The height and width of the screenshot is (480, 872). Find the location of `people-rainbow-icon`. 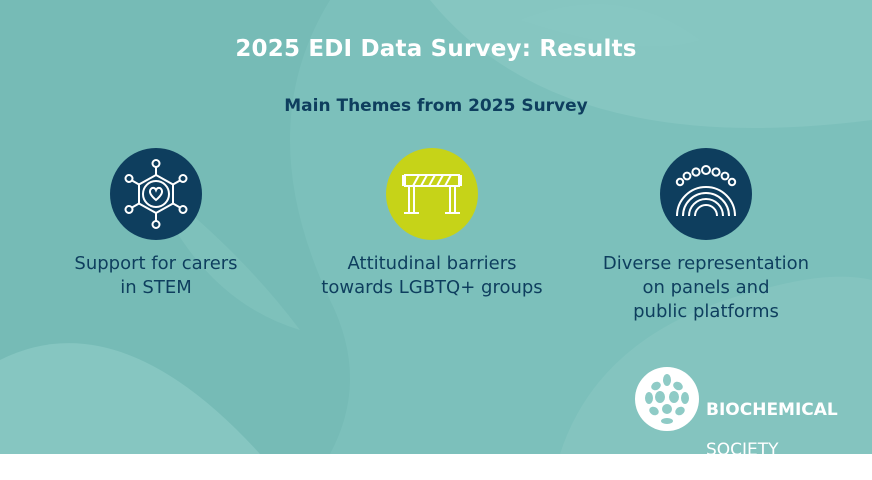

people-rainbow-icon is located at coordinates (706, 194).